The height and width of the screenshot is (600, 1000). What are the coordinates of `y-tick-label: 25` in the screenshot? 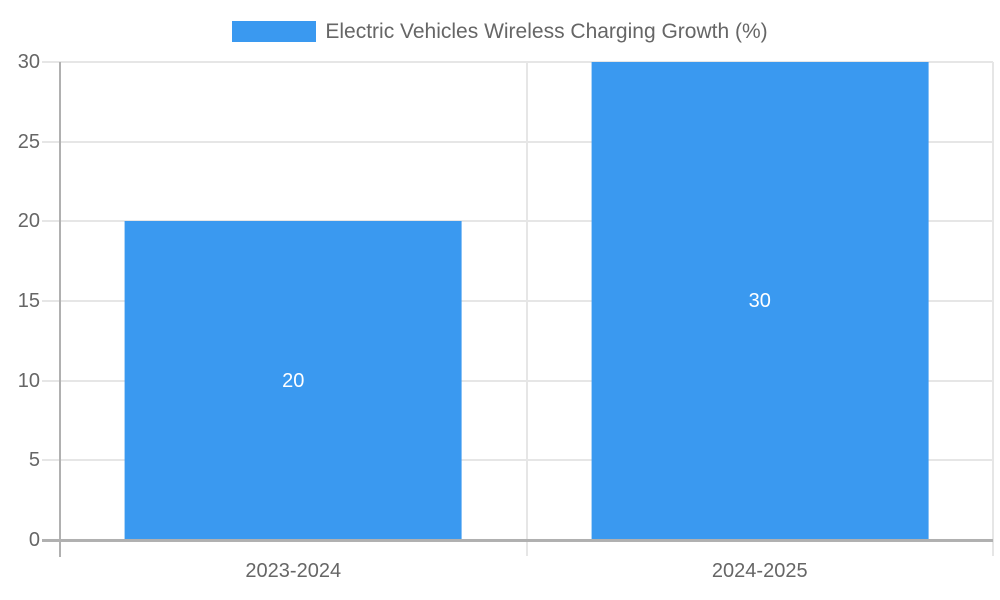 It's located at (28, 141).